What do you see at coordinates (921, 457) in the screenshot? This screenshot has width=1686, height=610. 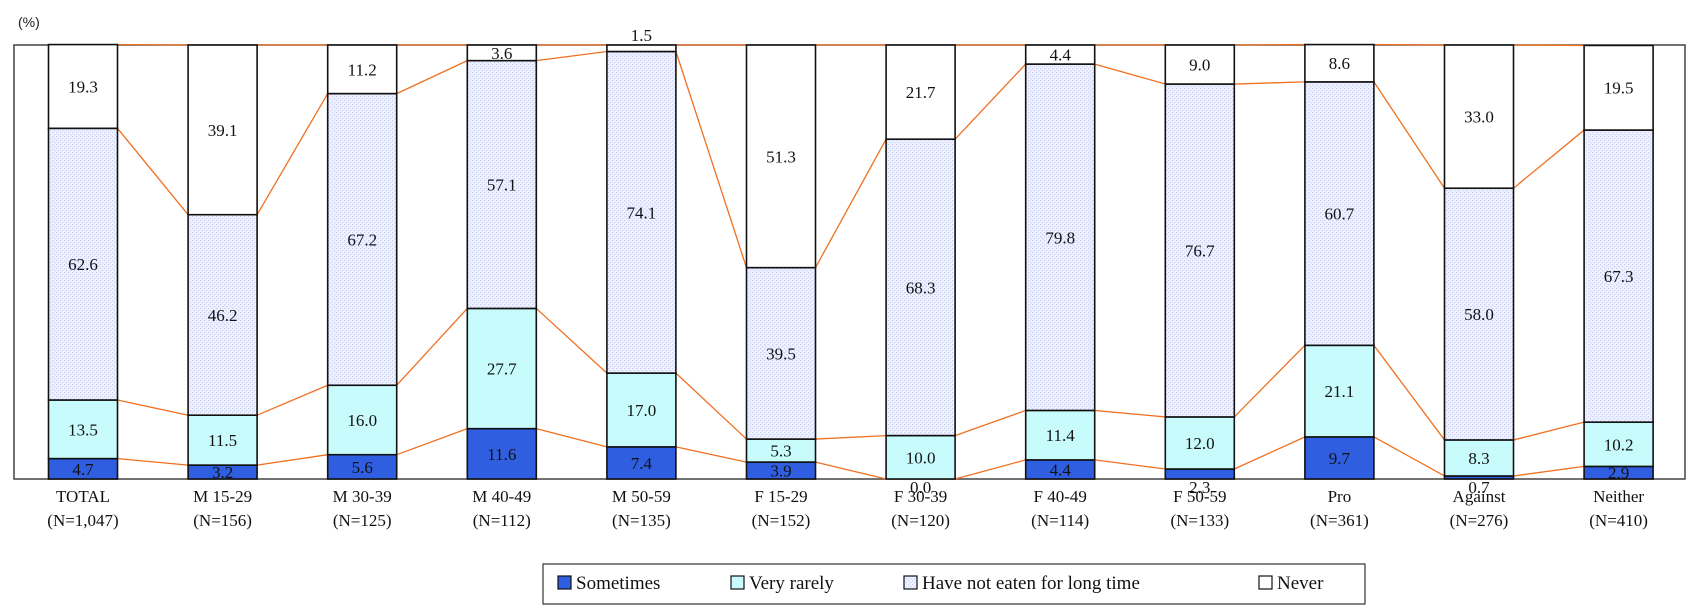 I see `data-label: 10.0` at bounding box center [921, 457].